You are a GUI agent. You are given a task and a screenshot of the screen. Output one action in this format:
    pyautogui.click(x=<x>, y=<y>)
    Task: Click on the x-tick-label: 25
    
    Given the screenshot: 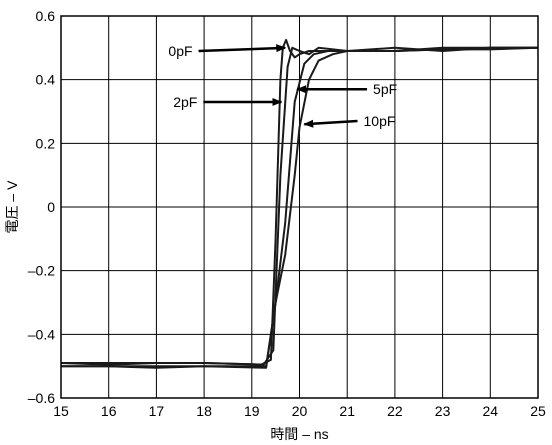 What is the action you would take?
    pyautogui.click(x=538, y=411)
    